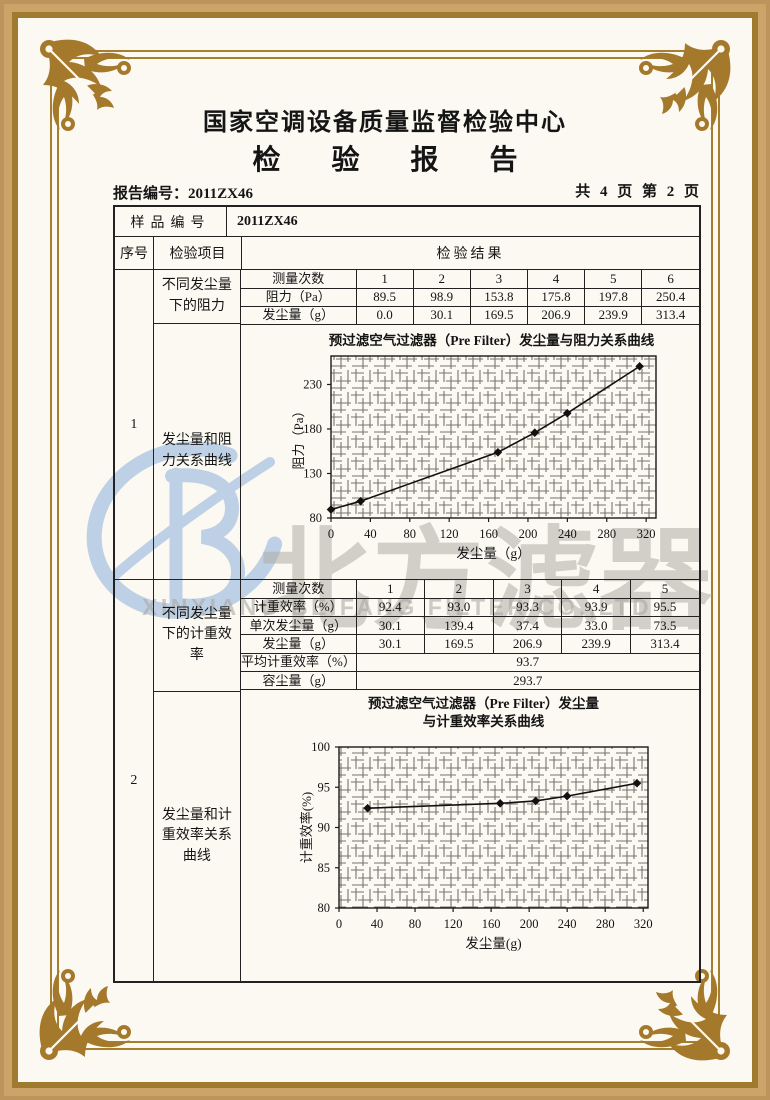 This screenshot has width=770, height=1100. I want to click on table-cell: 250.4, so click(670, 297).